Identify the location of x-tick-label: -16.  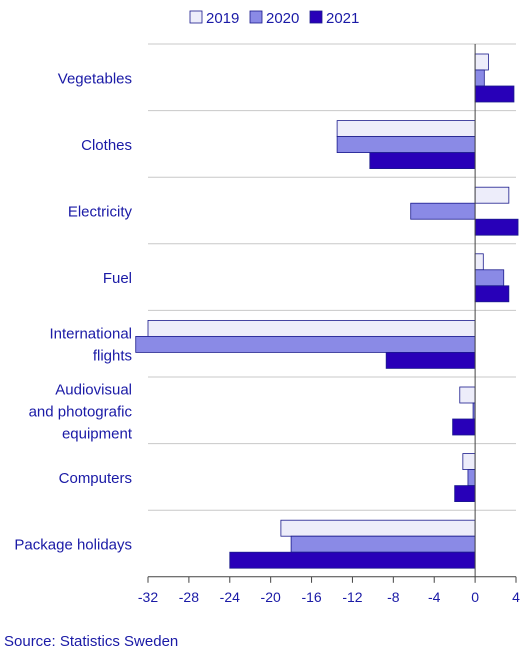
(311, 597).